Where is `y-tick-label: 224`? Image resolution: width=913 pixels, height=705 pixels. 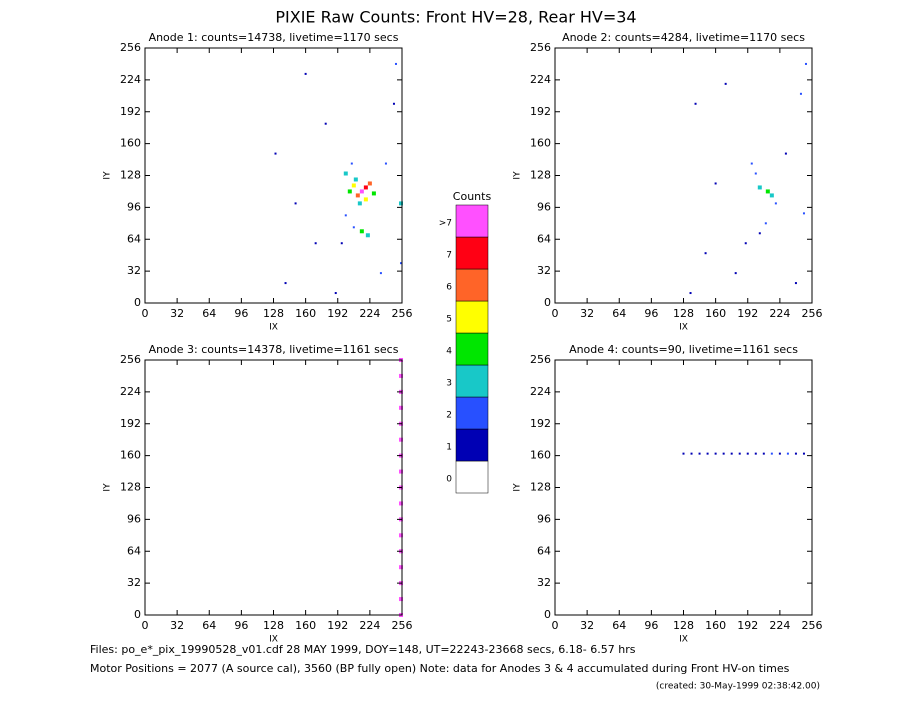
y-tick-label: 224 is located at coordinates (130, 391).